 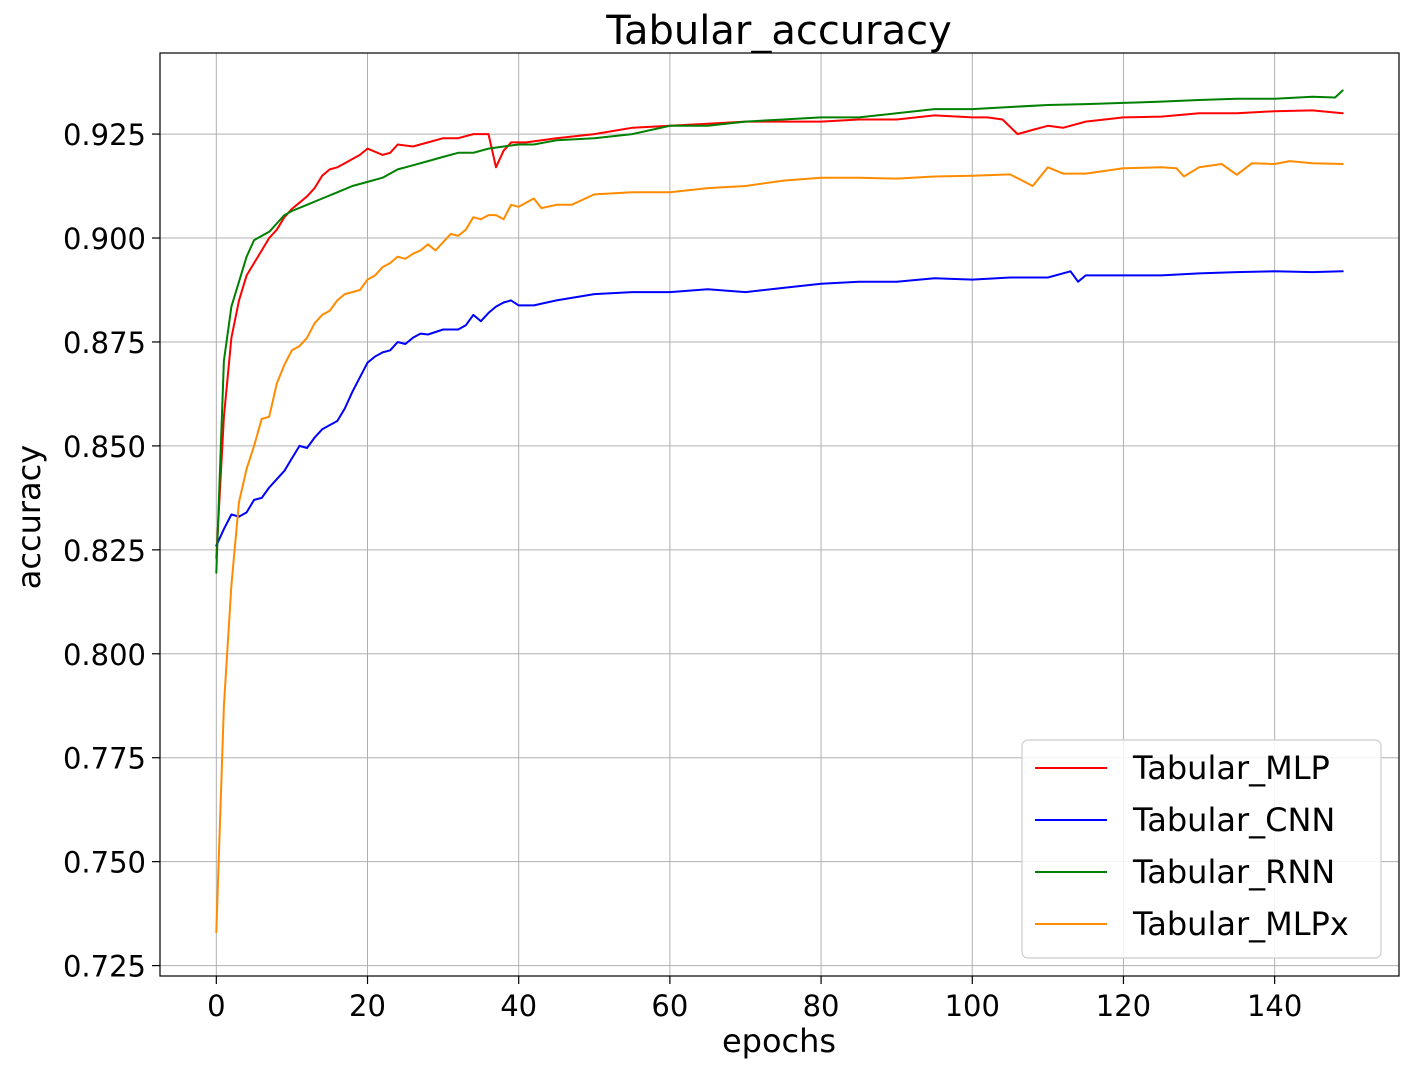 I want to click on y-tick-label: 0.725, so click(x=104, y=967).